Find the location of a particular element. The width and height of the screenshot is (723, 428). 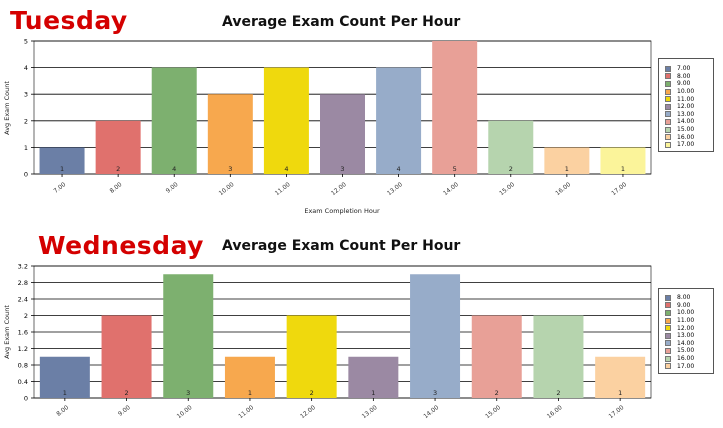

data-label: 5 is located at coordinates (455, 169).